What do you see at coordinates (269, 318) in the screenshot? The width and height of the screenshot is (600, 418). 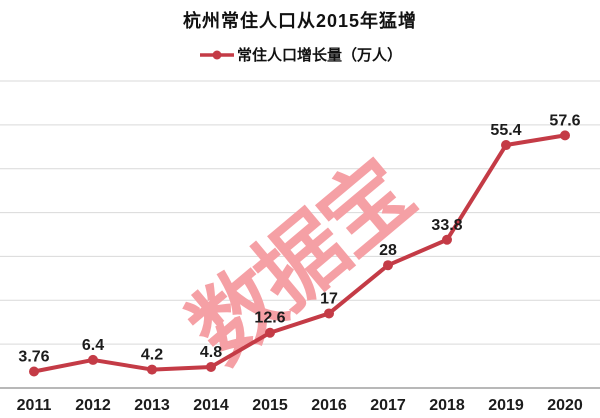 I see `data-point-label: 12.6` at bounding box center [269, 318].